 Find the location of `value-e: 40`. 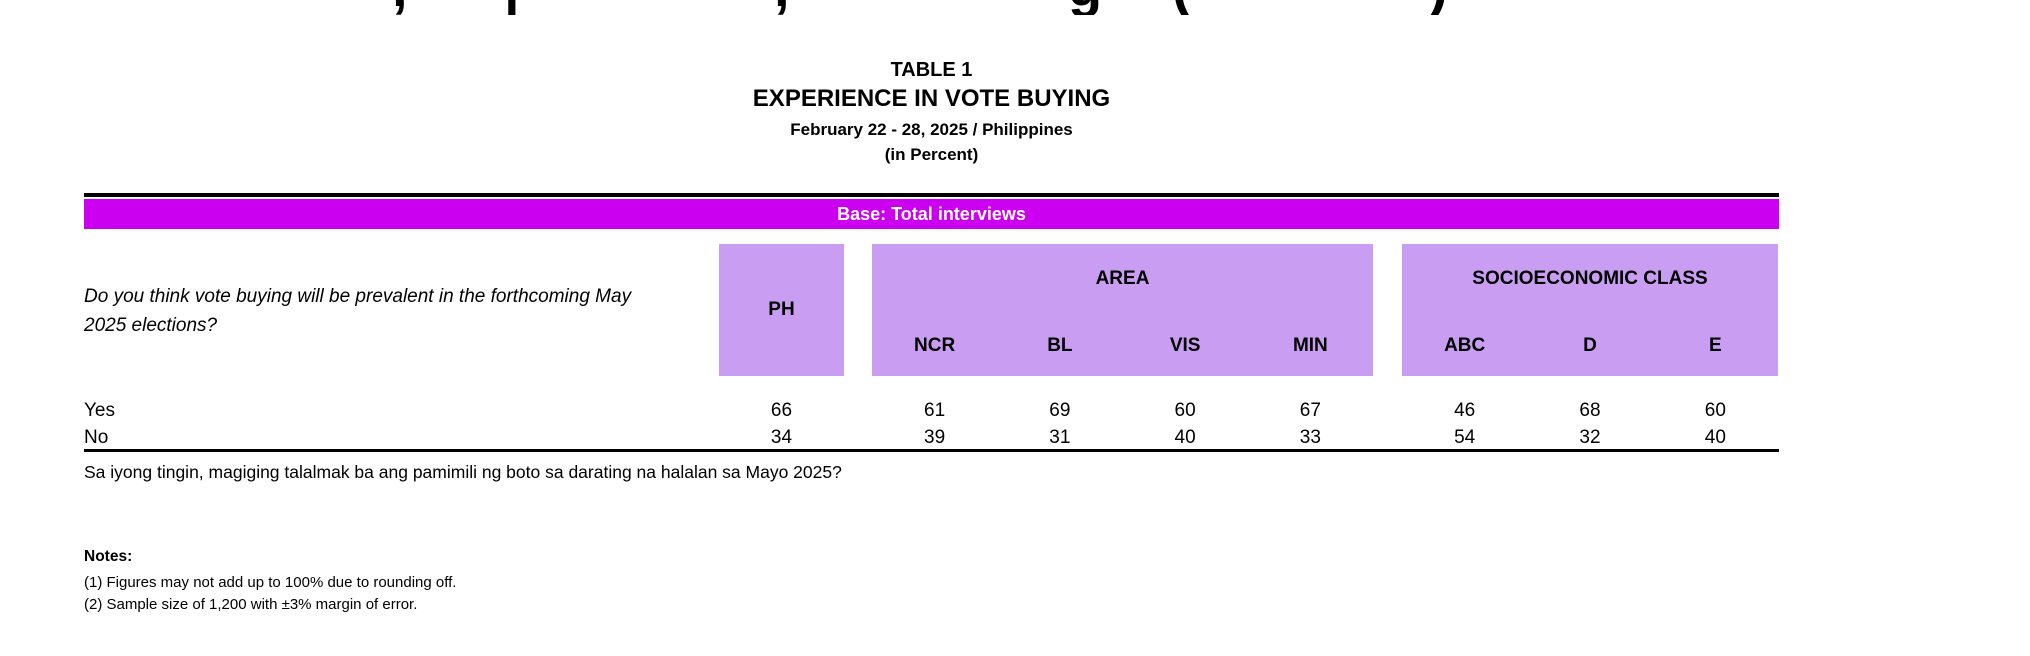

value-e: 40 is located at coordinates (1715, 437).